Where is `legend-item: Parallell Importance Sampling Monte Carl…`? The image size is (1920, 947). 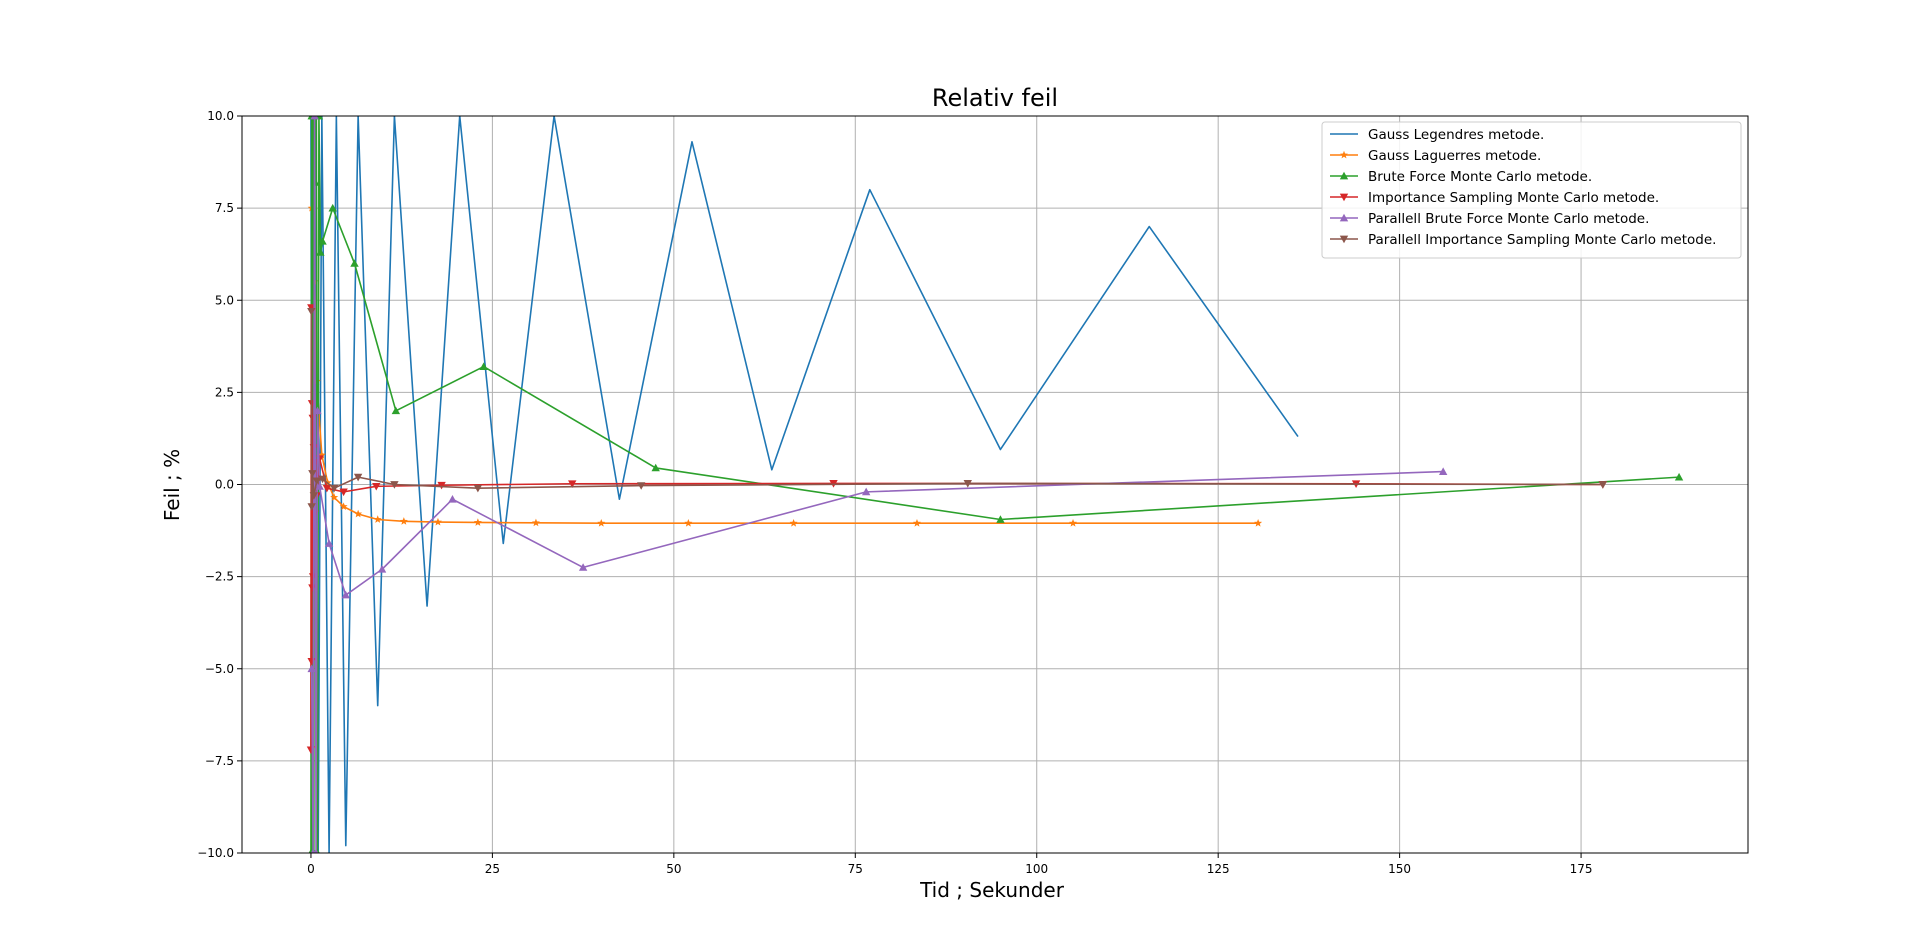 legend-item: Parallell Importance Sampling Monte Carl… is located at coordinates (1523, 240).